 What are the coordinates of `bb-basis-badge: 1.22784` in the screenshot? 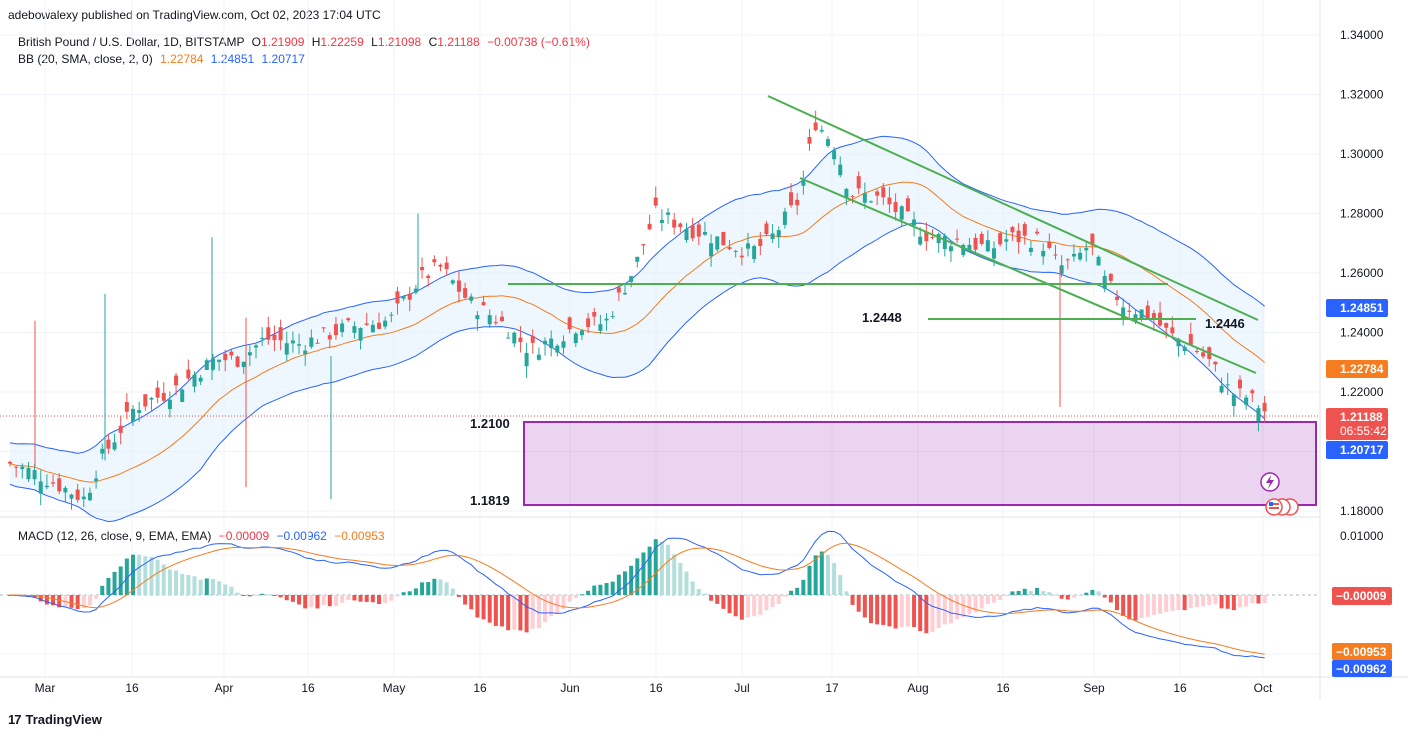 It's located at (1357, 369).